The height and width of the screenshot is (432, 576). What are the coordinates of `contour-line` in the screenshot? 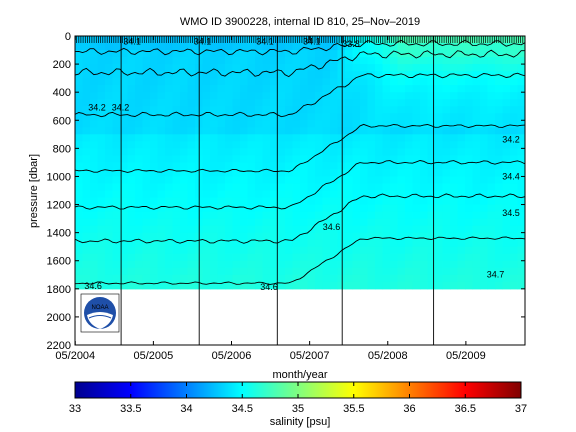 It's located at (300, 185).